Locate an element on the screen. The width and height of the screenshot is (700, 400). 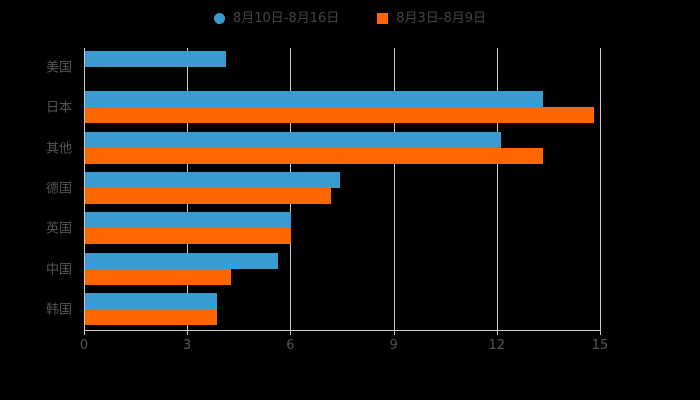
circle-icon is located at coordinates (219, 18).